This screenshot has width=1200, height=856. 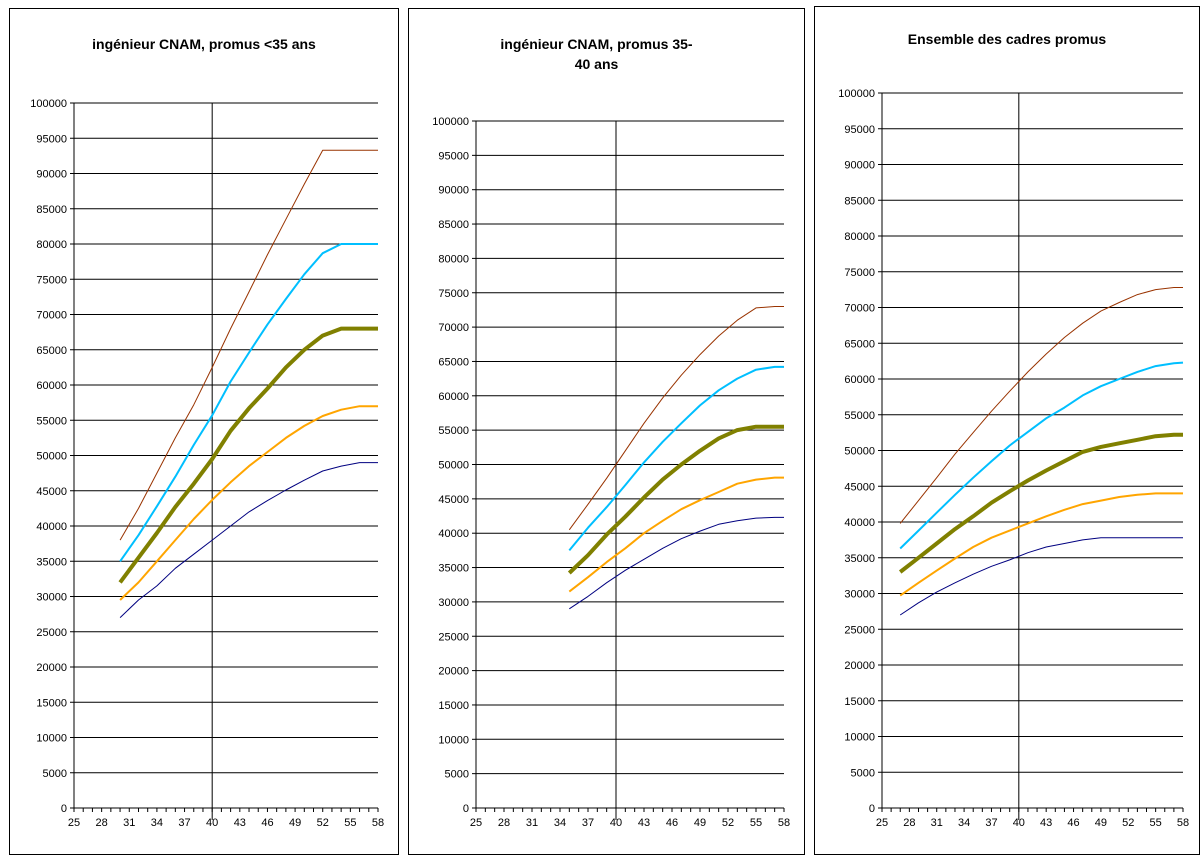 What do you see at coordinates (51, 351) in the screenshot?
I see `y-tick-label: 65000` at bounding box center [51, 351].